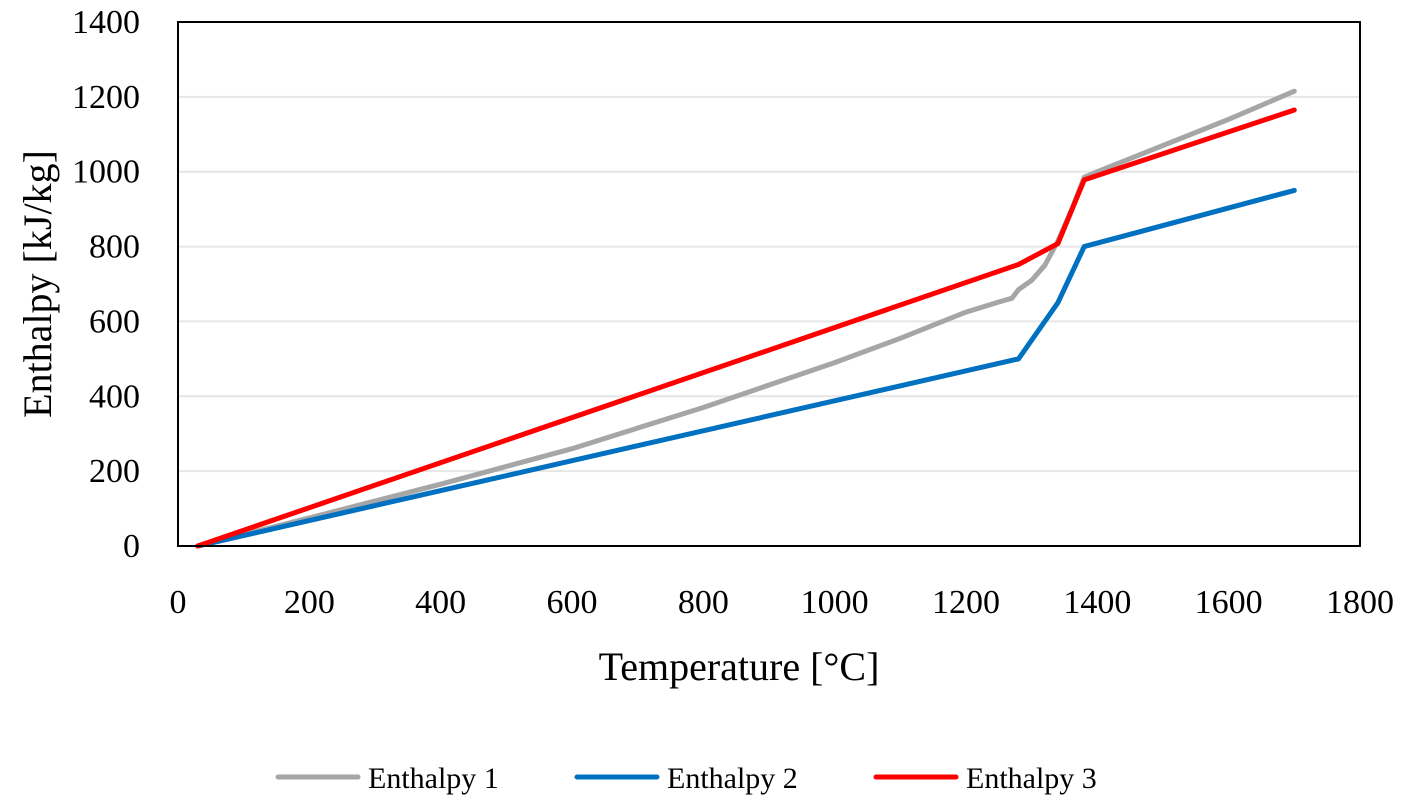  Describe the element at coordinates (703, 602) in the screenshot. I see `x-tick-label: 800` at that location.